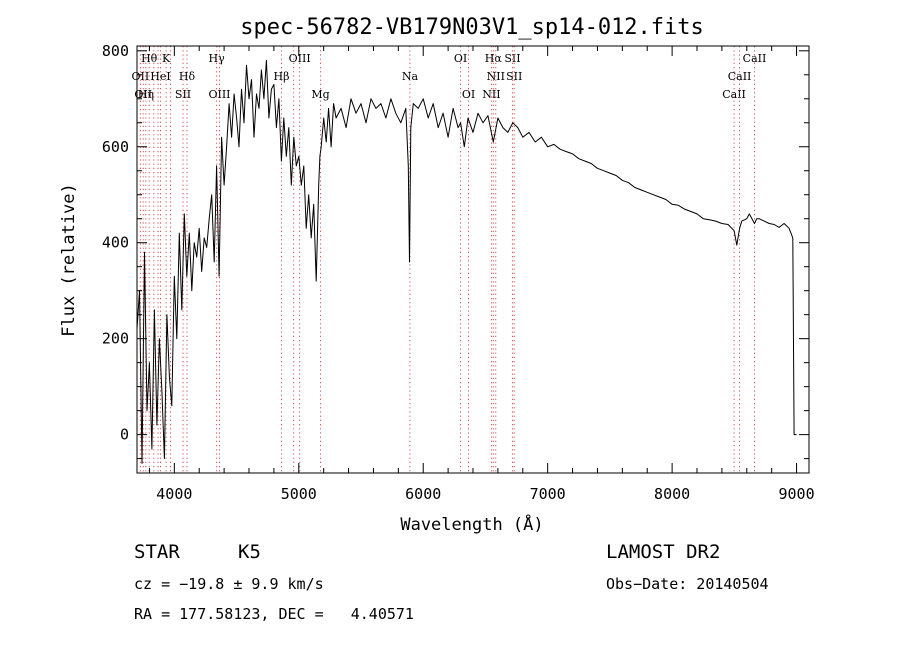 Image resolution: width=900 pixels, height=650 pixels. Describe the element at coordinates (249, 552) in the screenshot. I see `object-subclass: K5` at that location.